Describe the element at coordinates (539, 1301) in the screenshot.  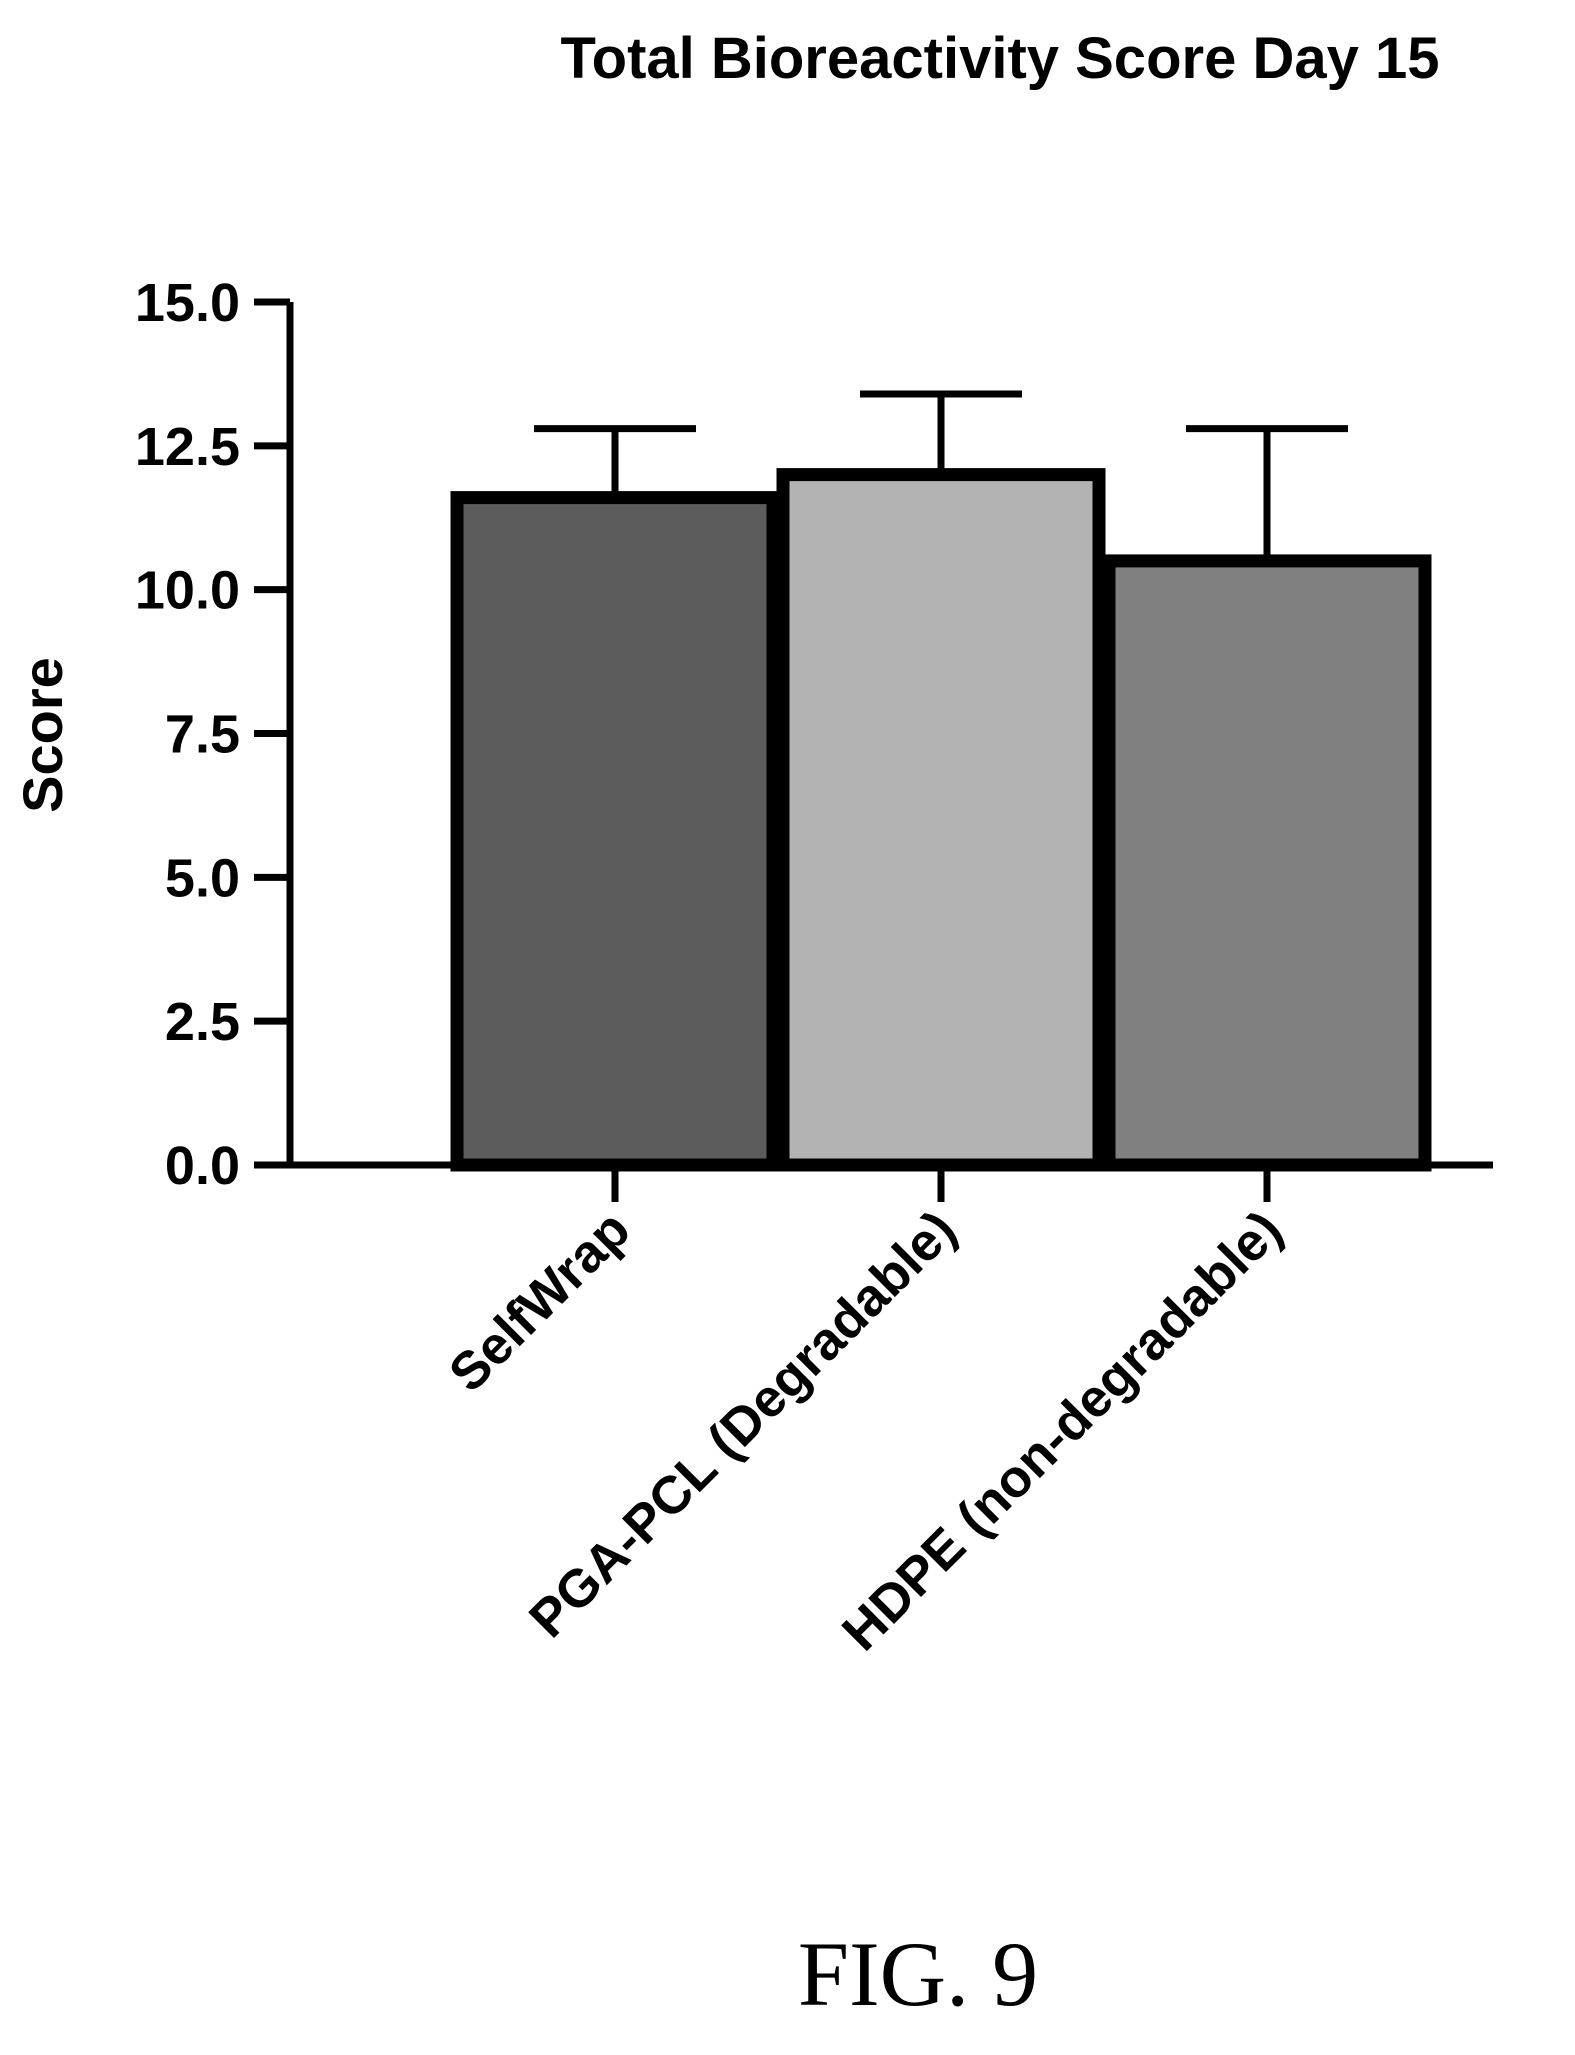
I see `x-tick-label-1: SelfWrap` at that location.